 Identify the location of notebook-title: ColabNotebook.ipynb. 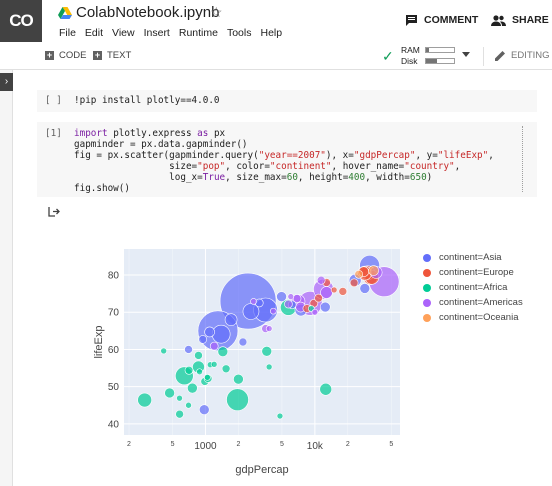
(148, 12).